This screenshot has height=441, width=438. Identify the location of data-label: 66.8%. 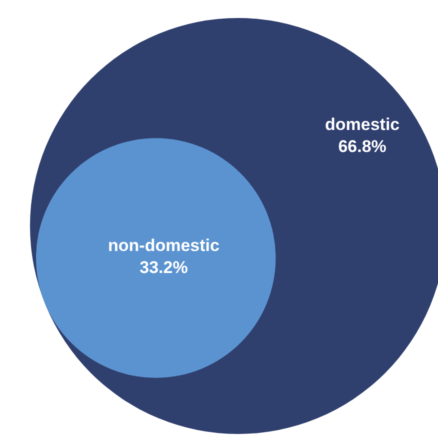
(362, 146).